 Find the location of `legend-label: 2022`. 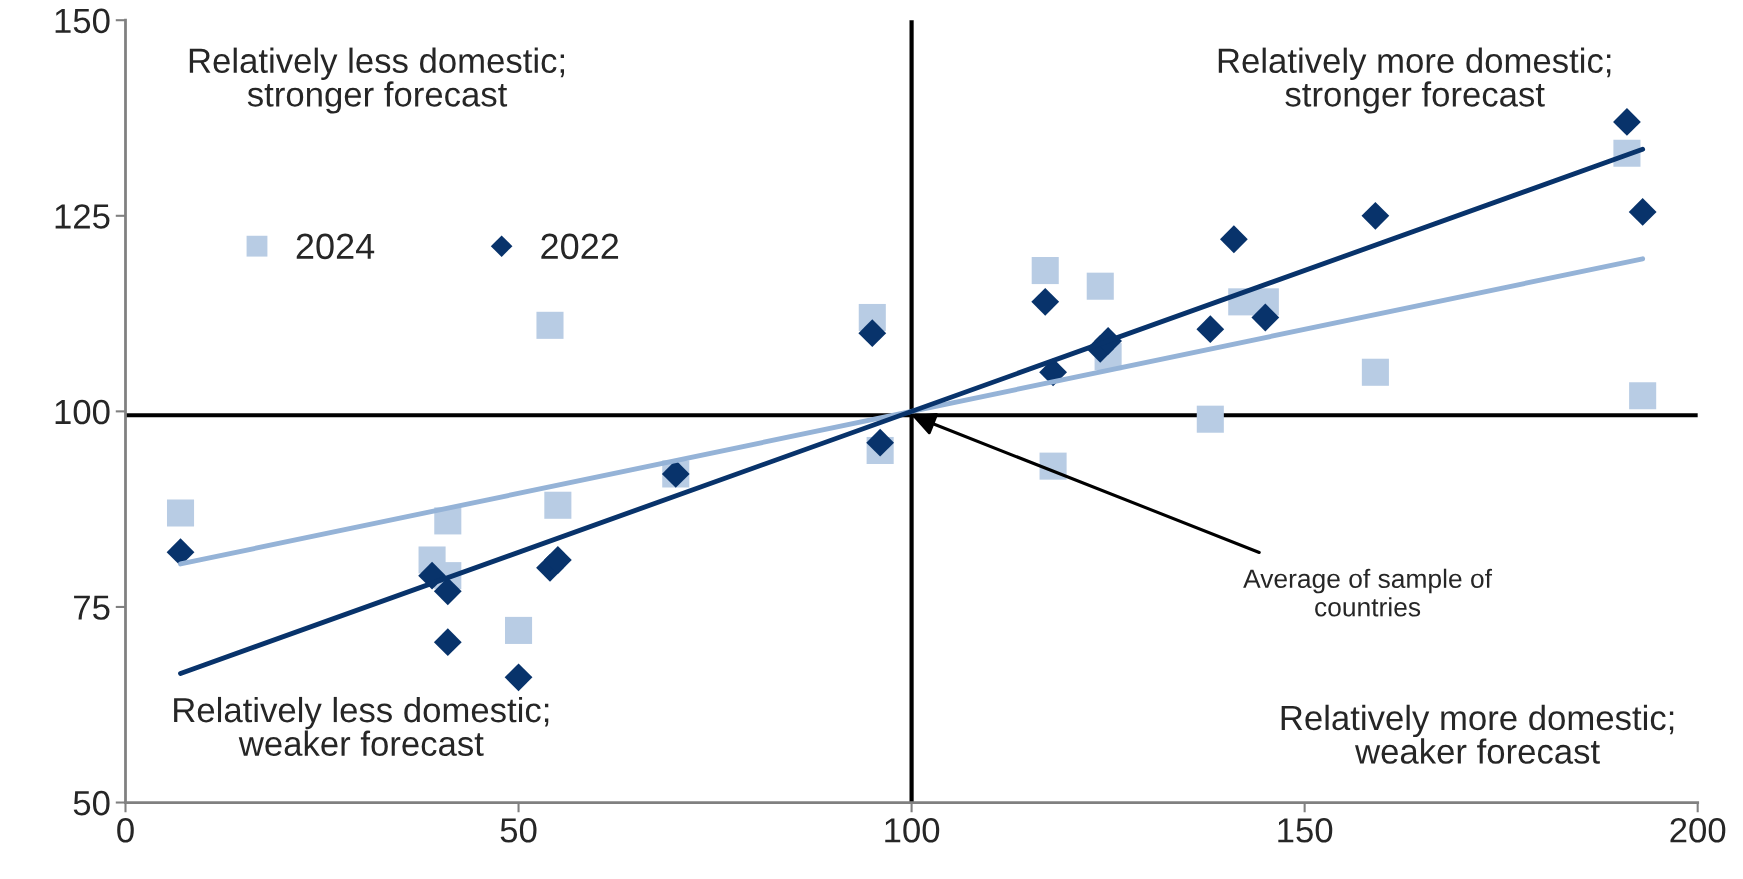

legend-label: 2022 is located at coordinates (580, 246).